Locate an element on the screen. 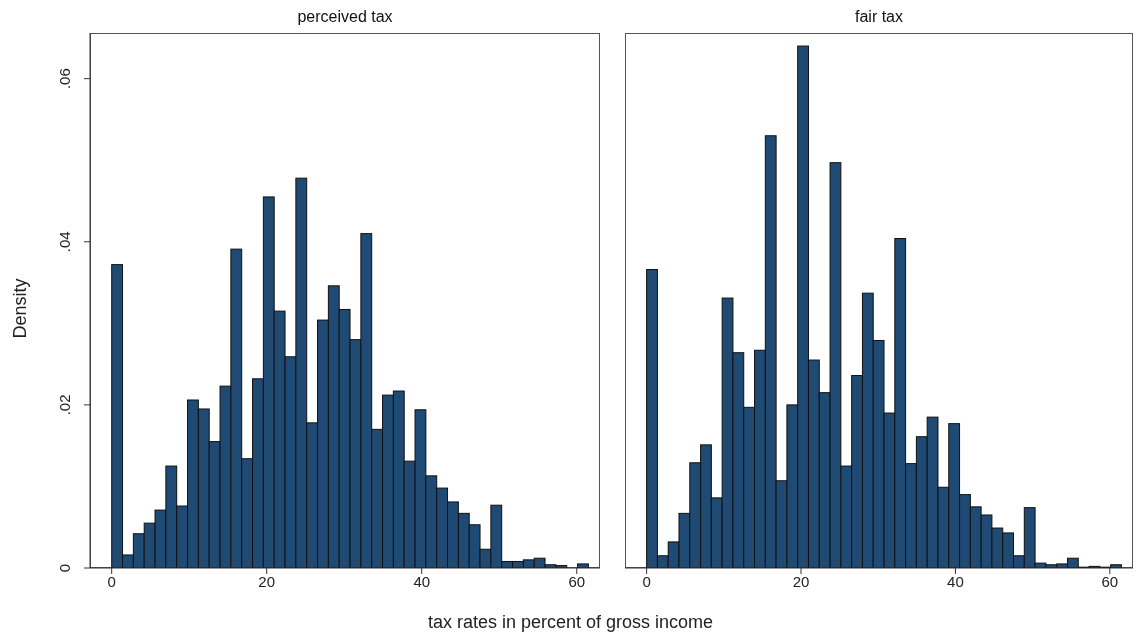 The image size is (1139, 641). y-tick-label: .04 is located at coordinates (64, 242).